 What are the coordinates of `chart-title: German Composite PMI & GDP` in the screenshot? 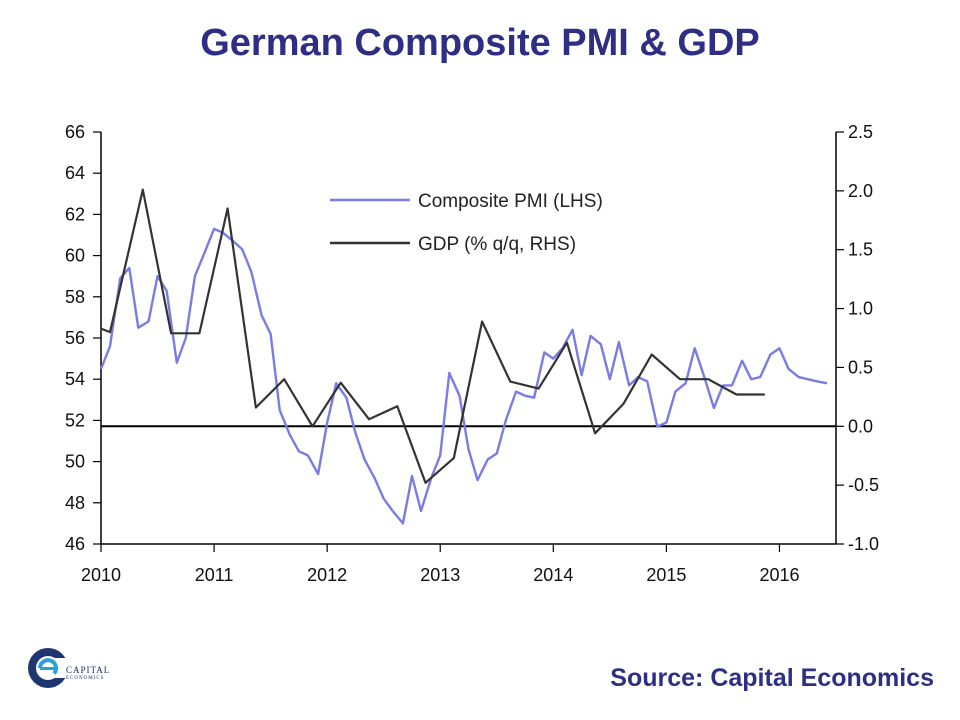 It's located at (480, 43).